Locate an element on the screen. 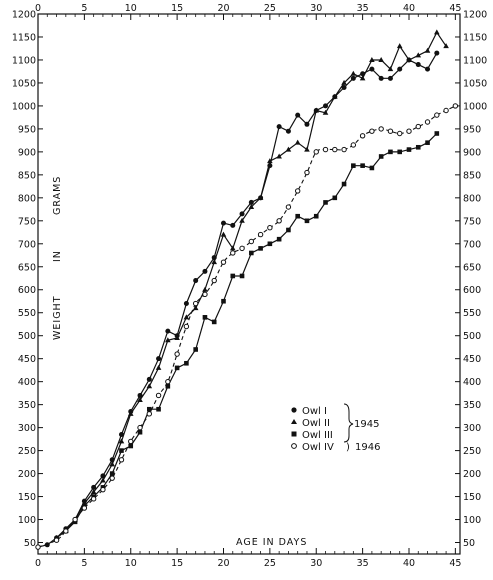  y-tick-label-left: 1200 is located at coordinates (24, 15).